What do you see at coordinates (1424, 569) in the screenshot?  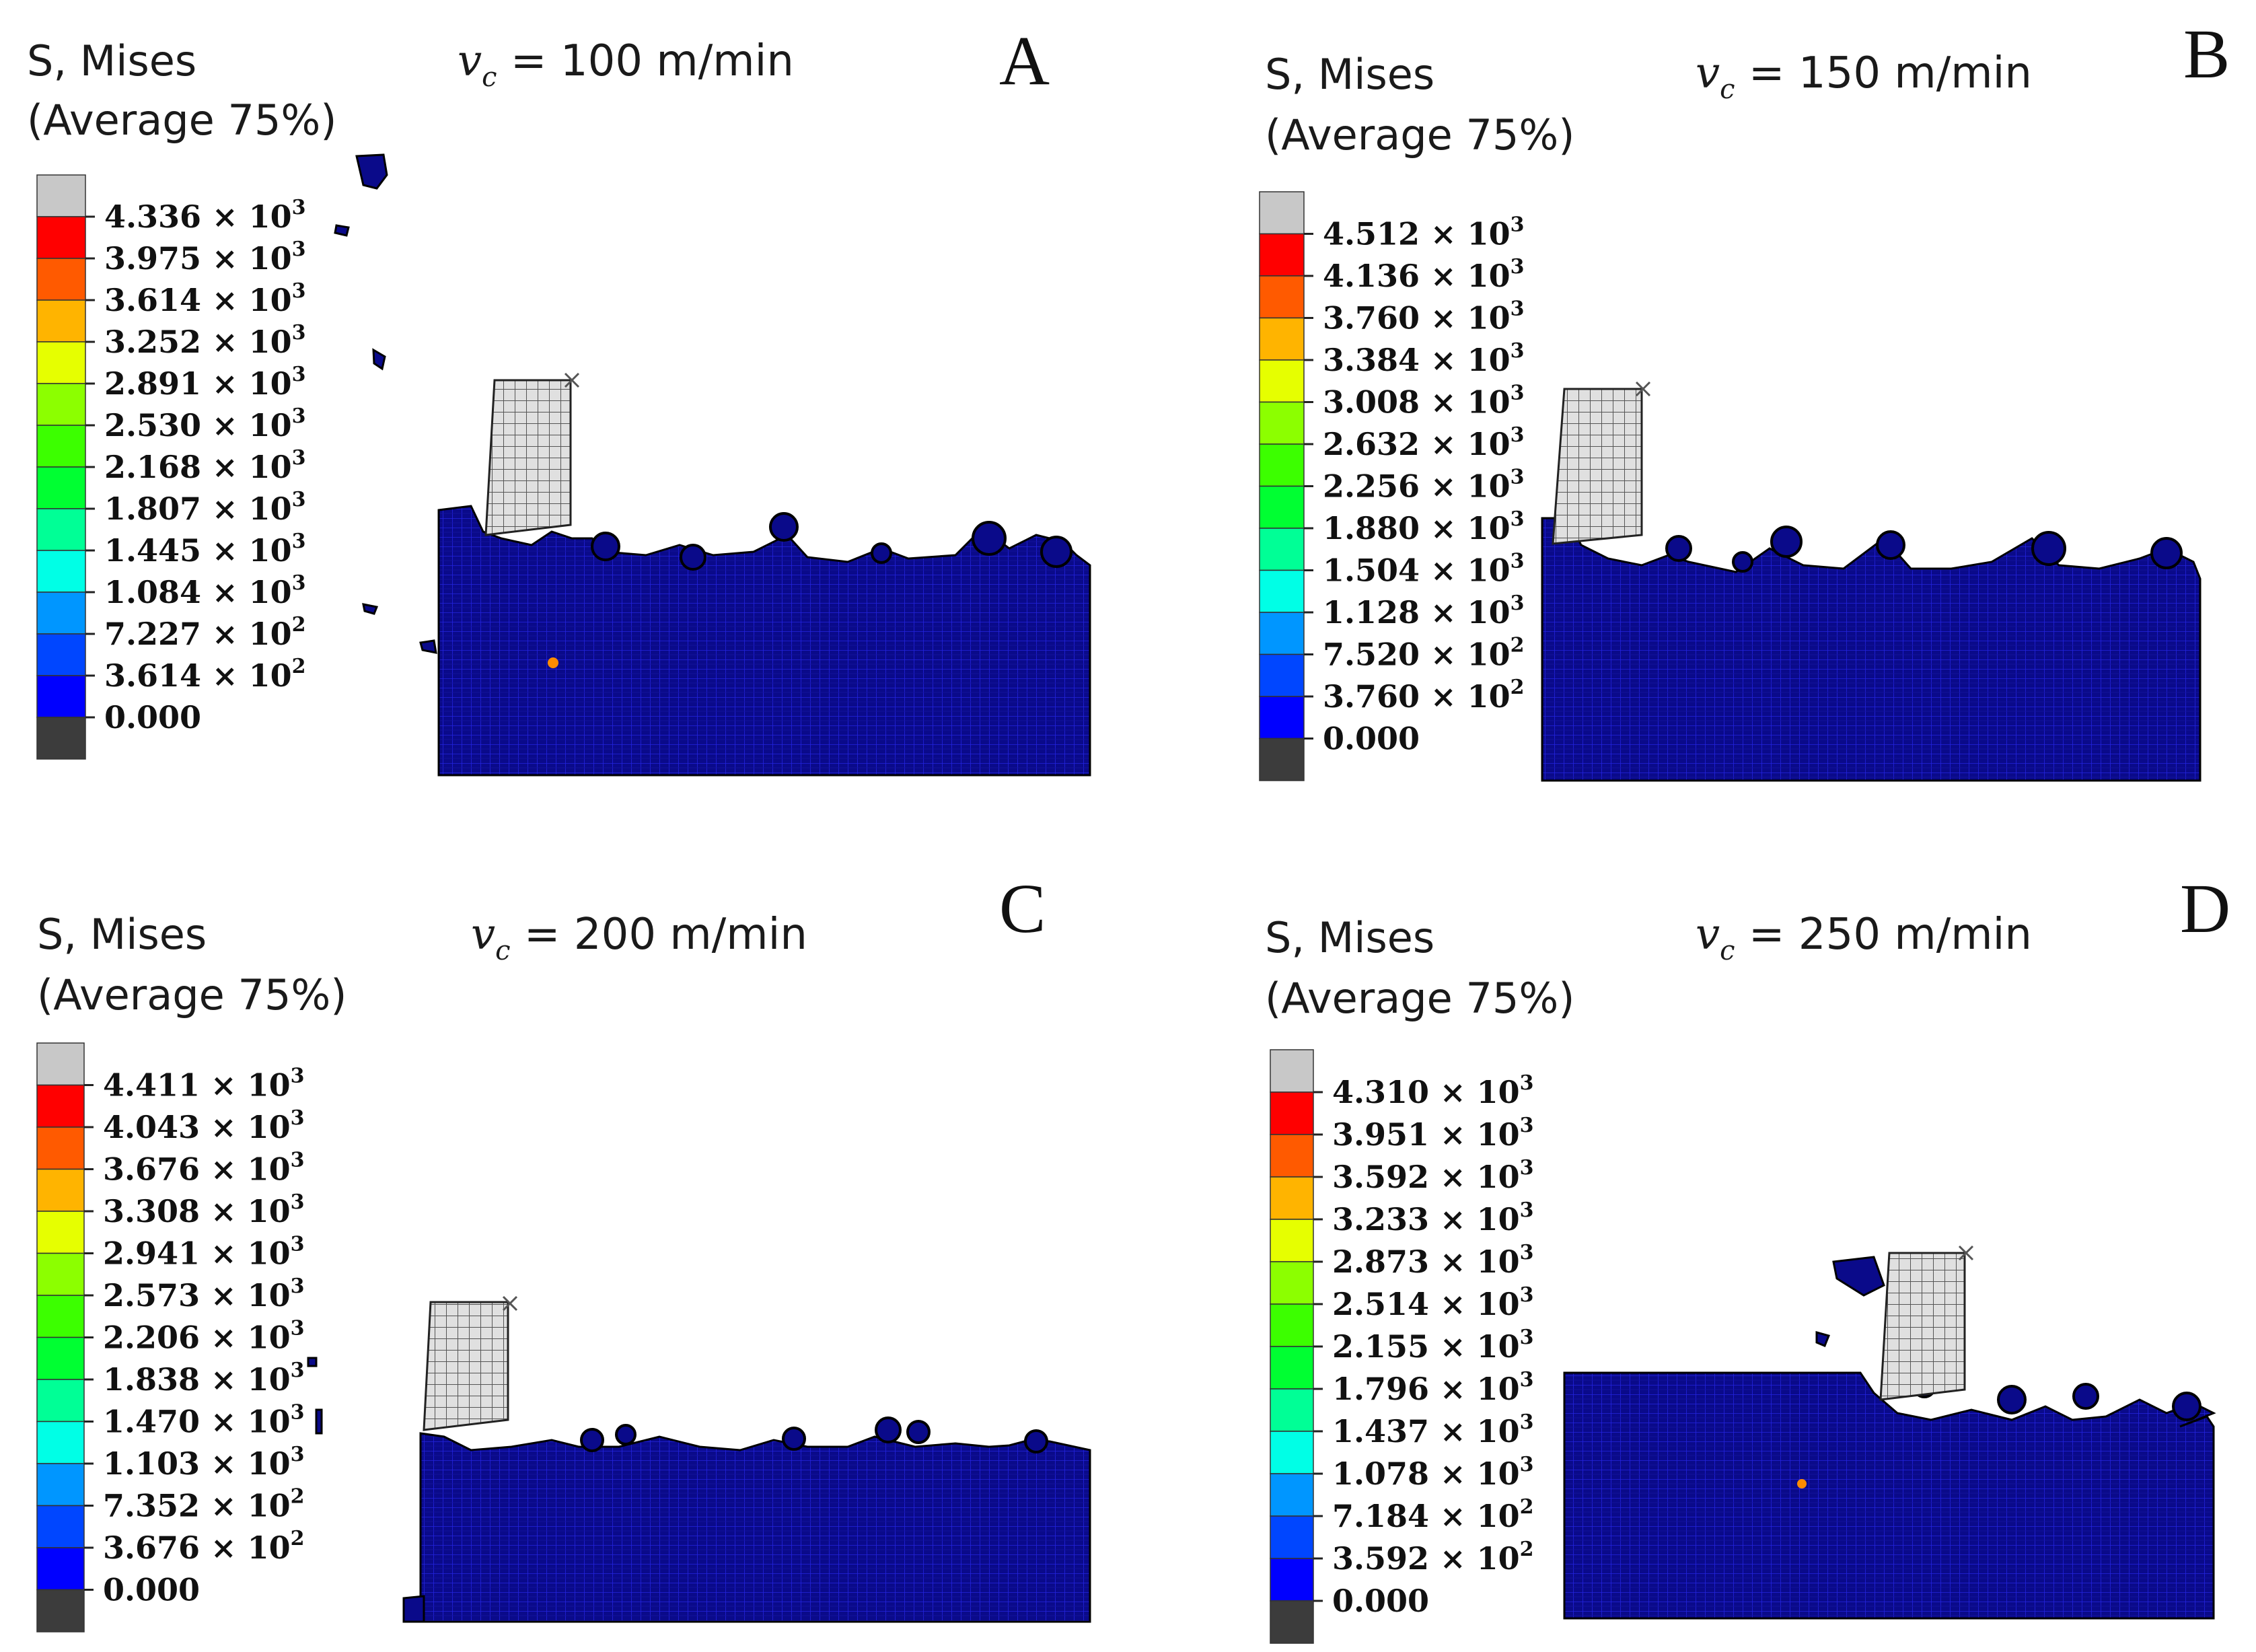 I see `colorbar-label: 1.504 × 103` at bounding box center [1424, 569].